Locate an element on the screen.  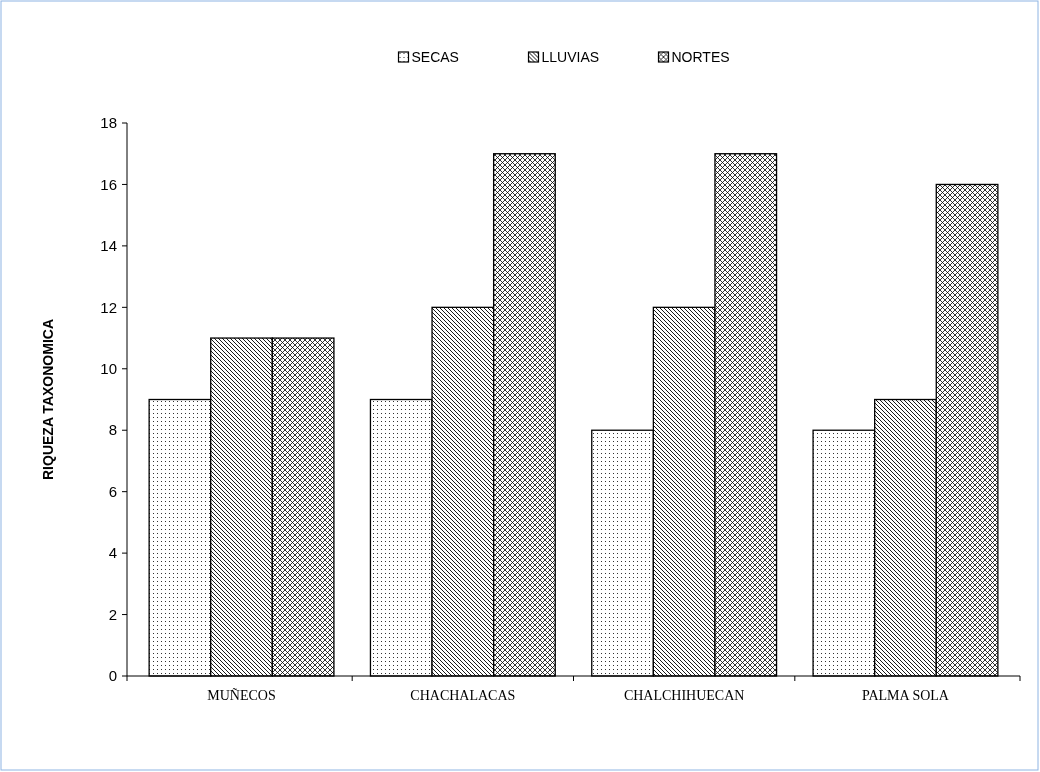
y-tick-label: 2 is located at coordinates (112, 614).